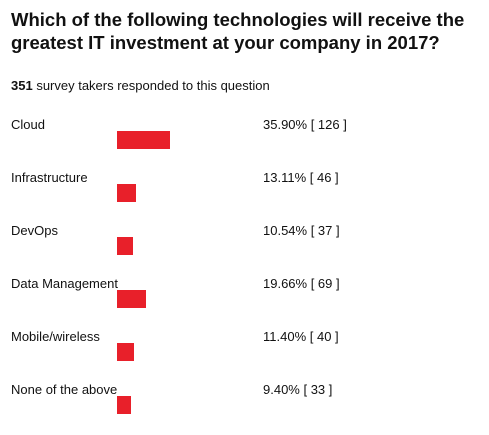  What do you see at coordinates (64, 283) in the screenshot?
I see `category-label: Data Management` at bounding box center [64, 283].